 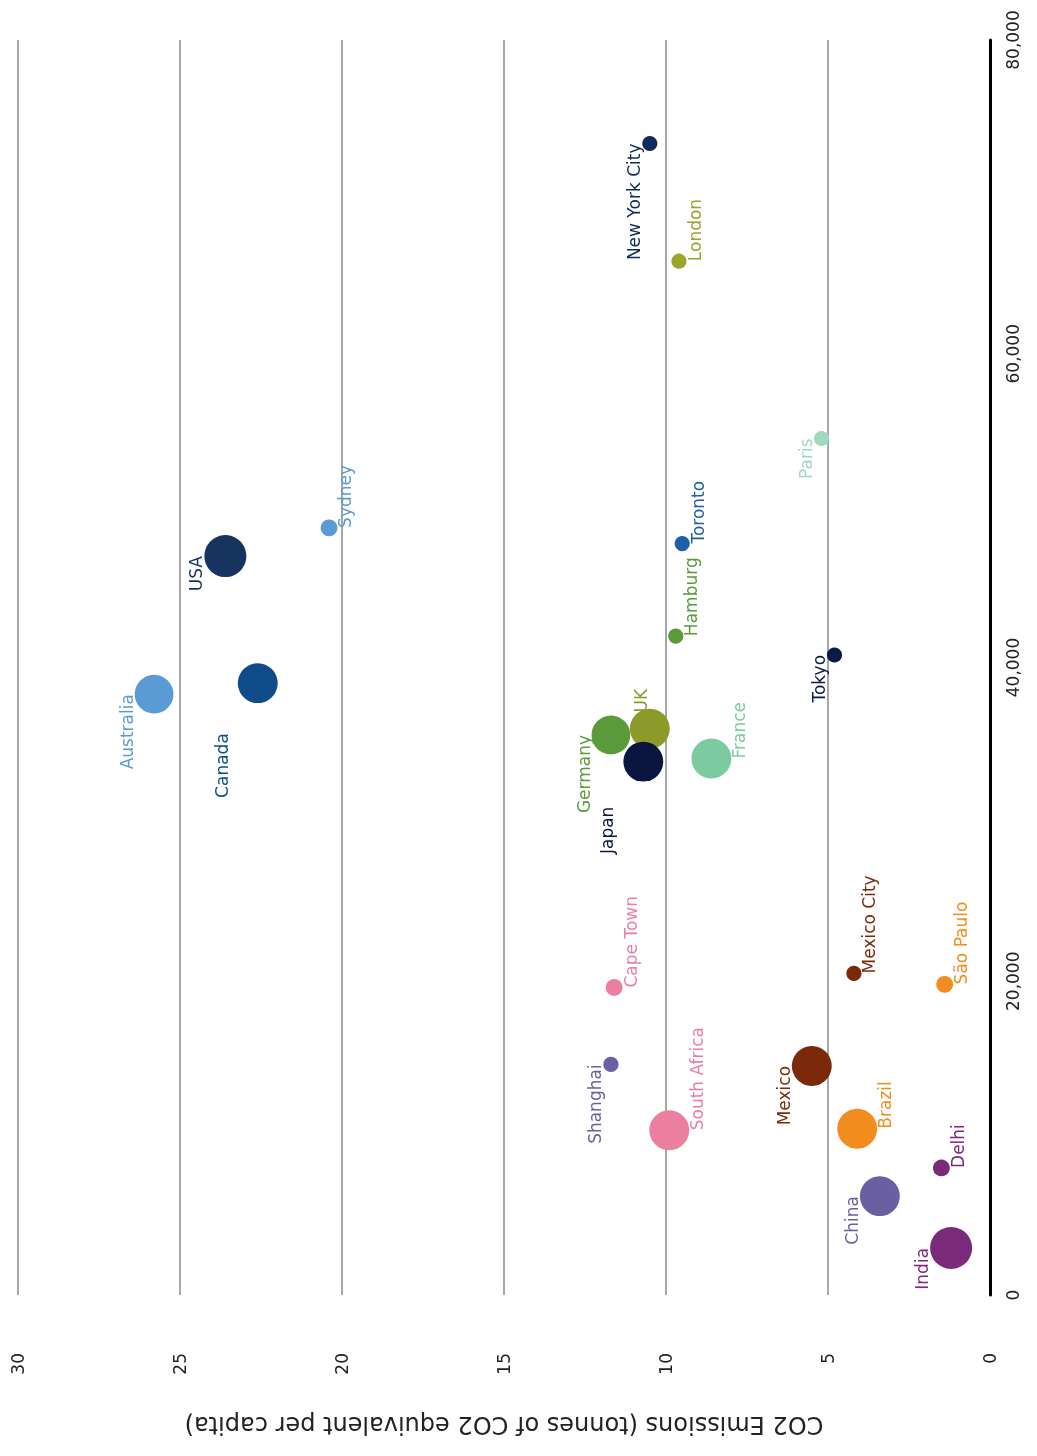 What do you see at coordinates (1012, 1295) in the screenshot?
I see `y-tick-label: 0` at bounding box center [1012, 1295].